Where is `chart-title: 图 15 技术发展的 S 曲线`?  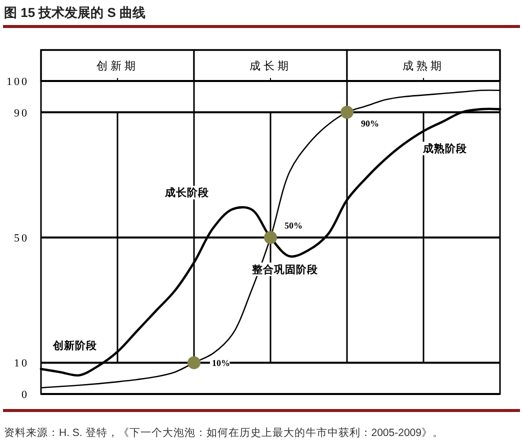 chart-title: 图 15 技术发展的 S 曲线 is located at coordinates (75, 12).